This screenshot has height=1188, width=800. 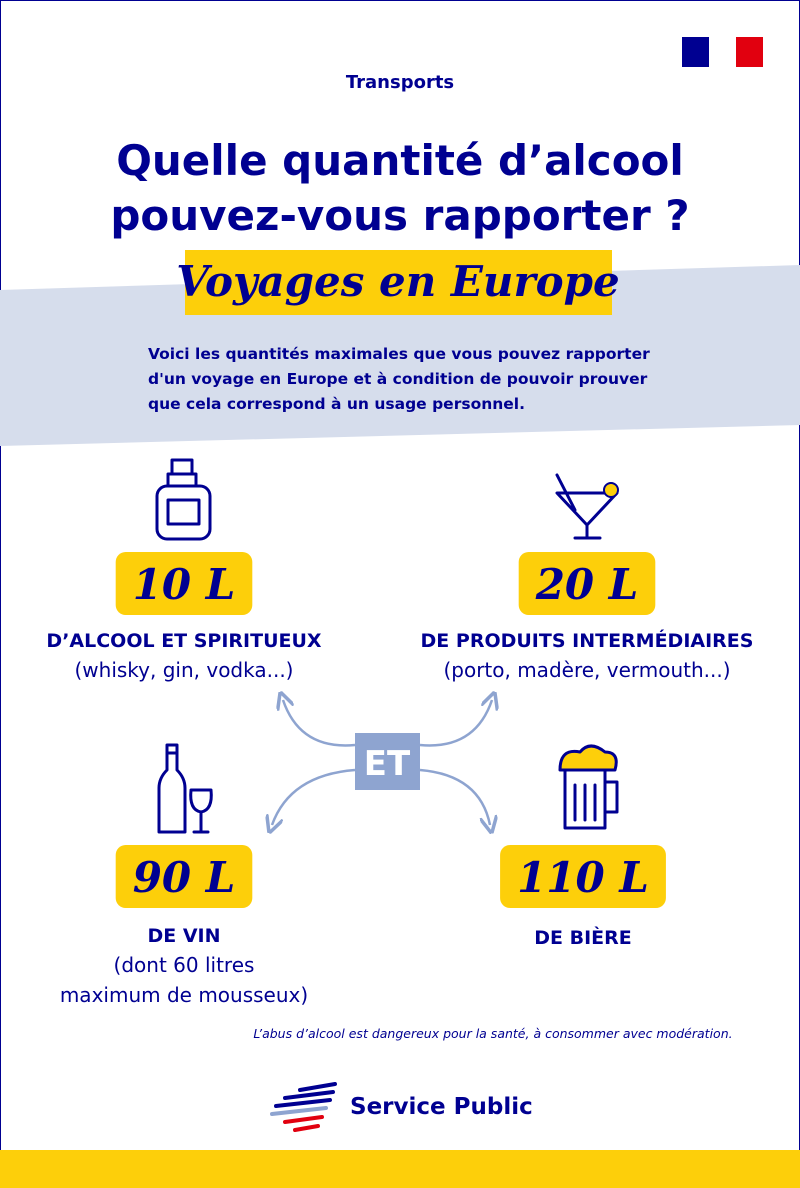 I want to click on amount: 20 L, so click(x=587, y=584).